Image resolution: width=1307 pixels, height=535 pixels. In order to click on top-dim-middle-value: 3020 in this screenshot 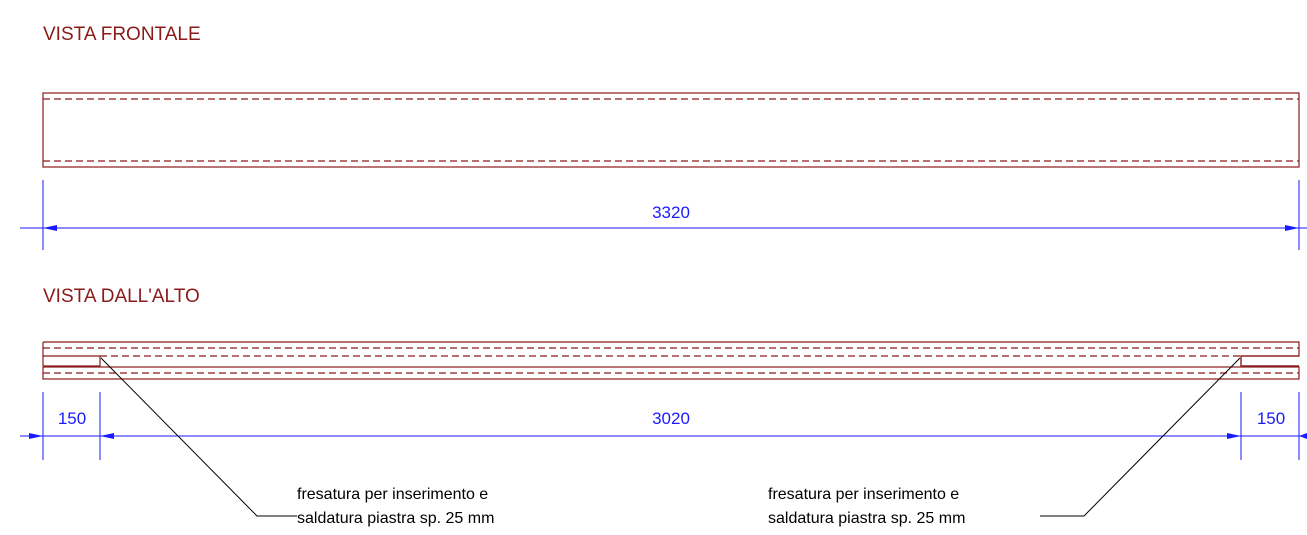, I will do `click(671, 418)`.